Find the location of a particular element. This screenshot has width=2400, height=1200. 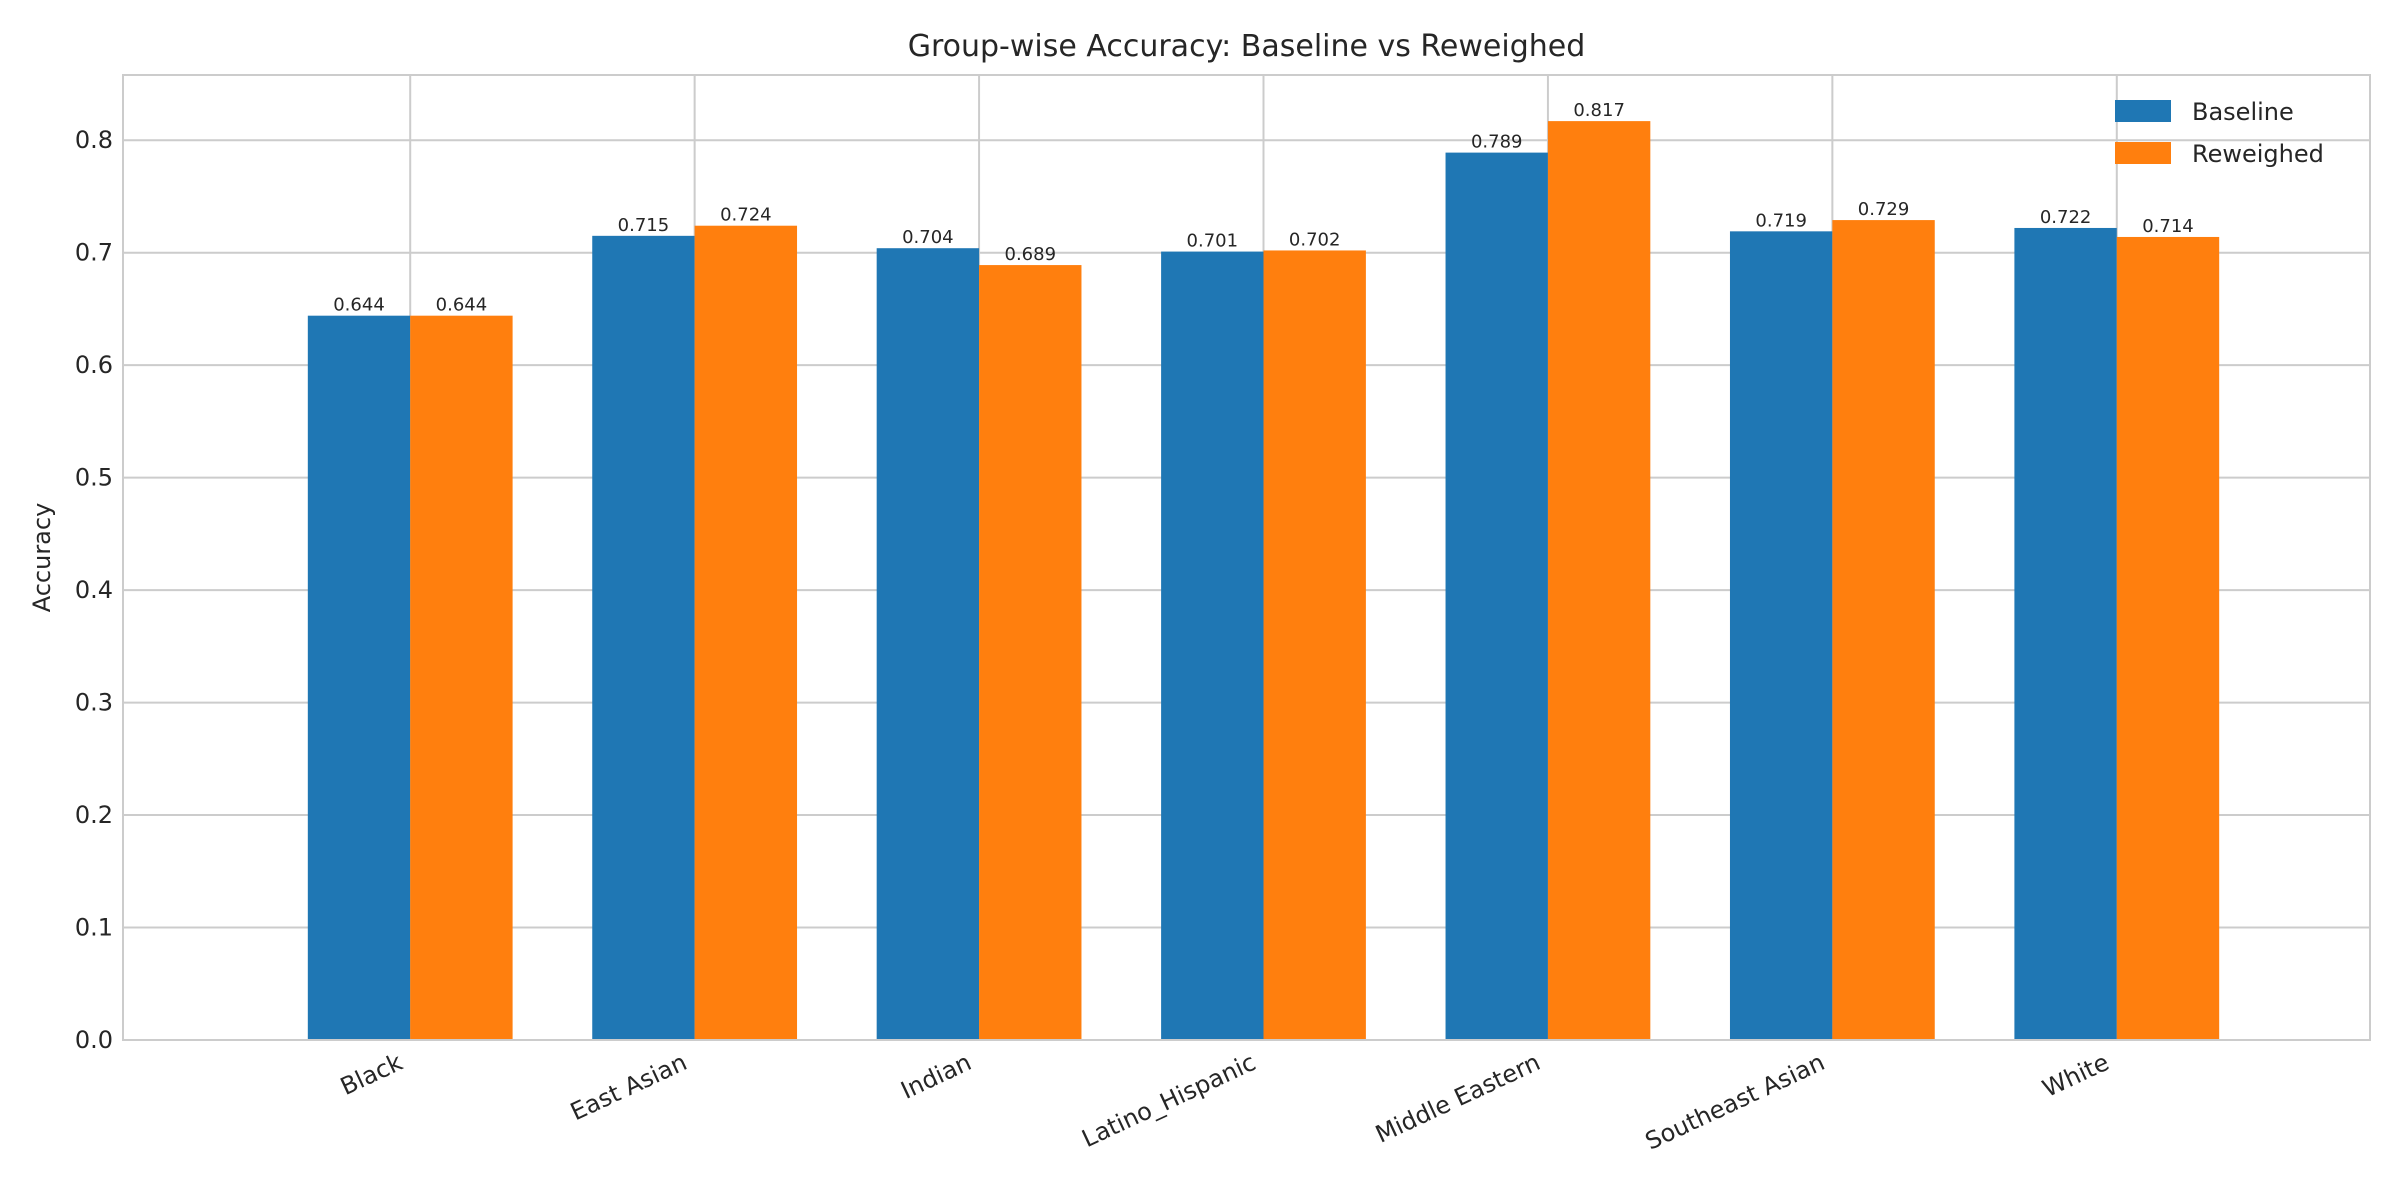

y-tick-label: 0.5 is located at coordinates (94, 478).